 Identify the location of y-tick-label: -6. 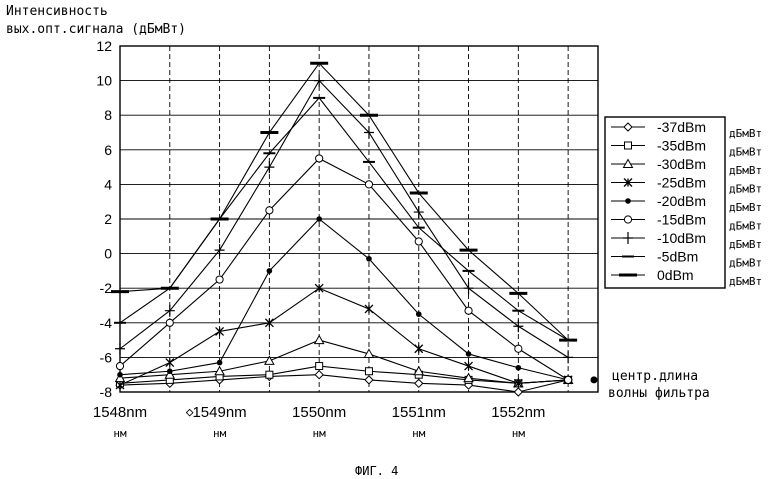
(106, 357).